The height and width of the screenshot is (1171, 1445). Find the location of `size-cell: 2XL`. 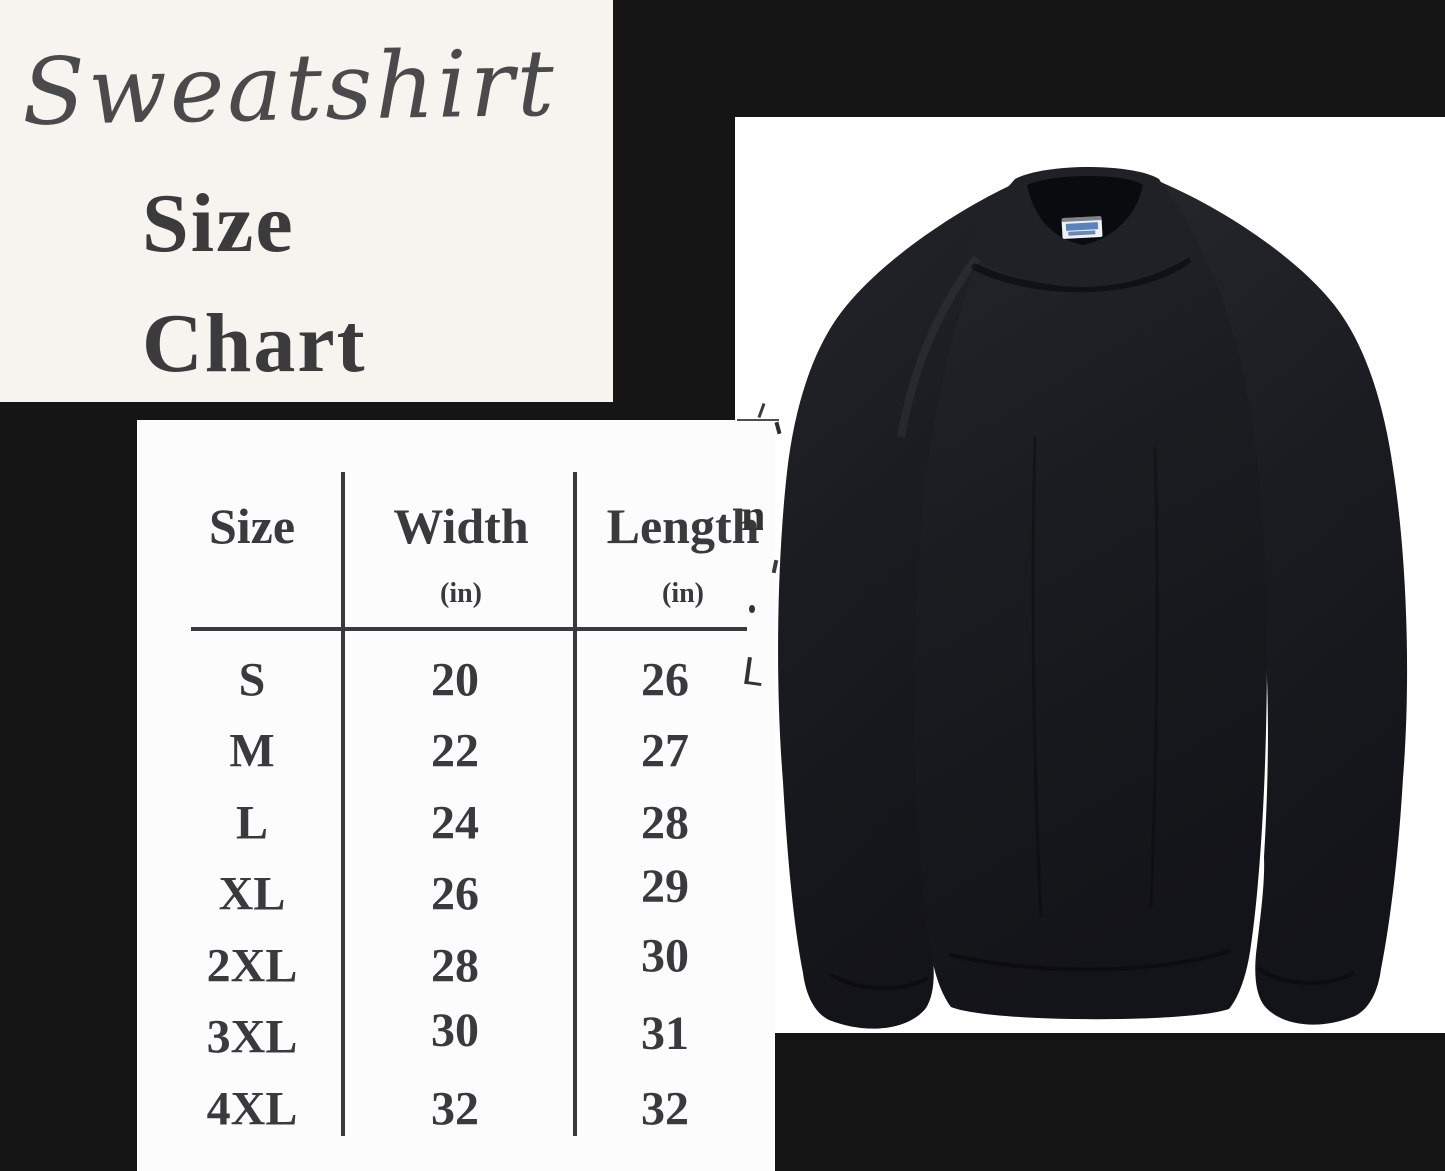

size-cell: 2XL is located at coordinates (252, 966).